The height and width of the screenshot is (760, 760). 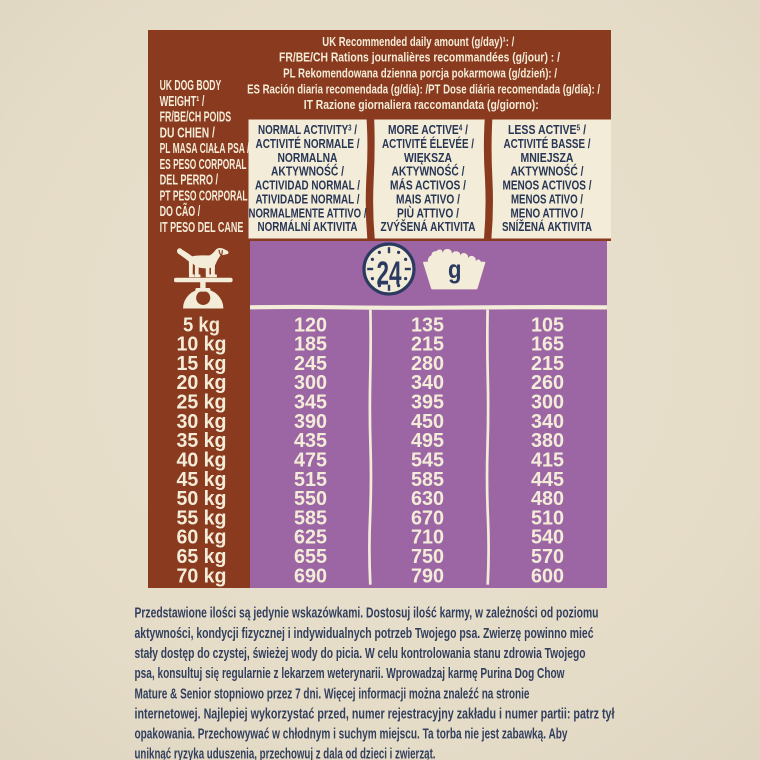 What do you see at coordinates (202, 557) in the screenshot?
I see `svg-text: 65 kg` at bounding box center [202, 557].